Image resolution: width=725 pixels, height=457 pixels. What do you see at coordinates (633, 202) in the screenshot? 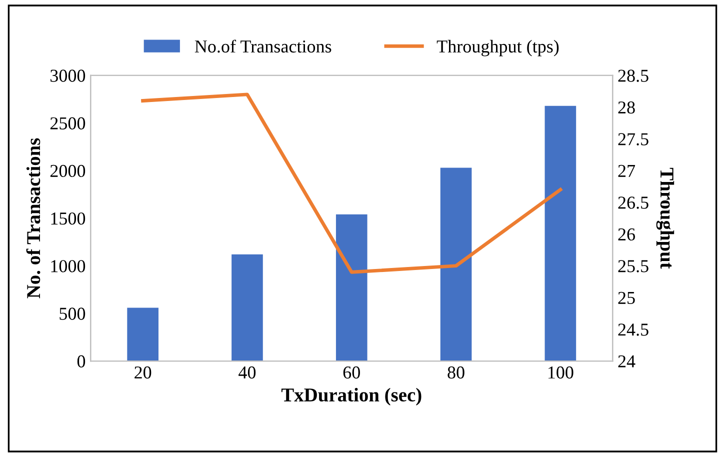
I see `y2-tick-label: 26.5` at bounding box center [633, 202].